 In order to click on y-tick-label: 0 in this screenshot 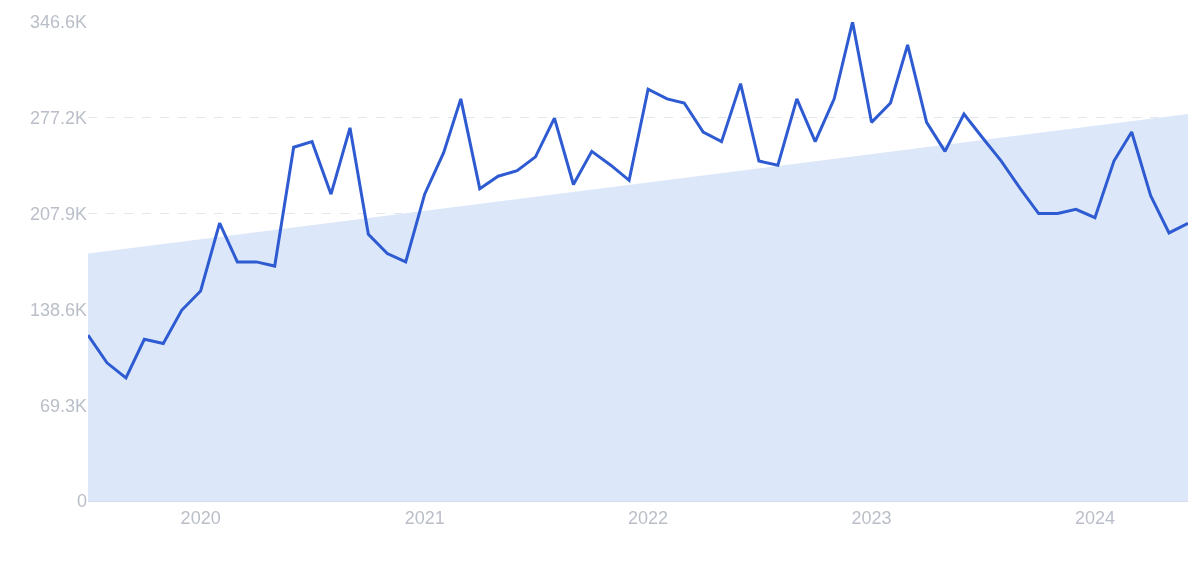, I will do `click(81, 501)`.